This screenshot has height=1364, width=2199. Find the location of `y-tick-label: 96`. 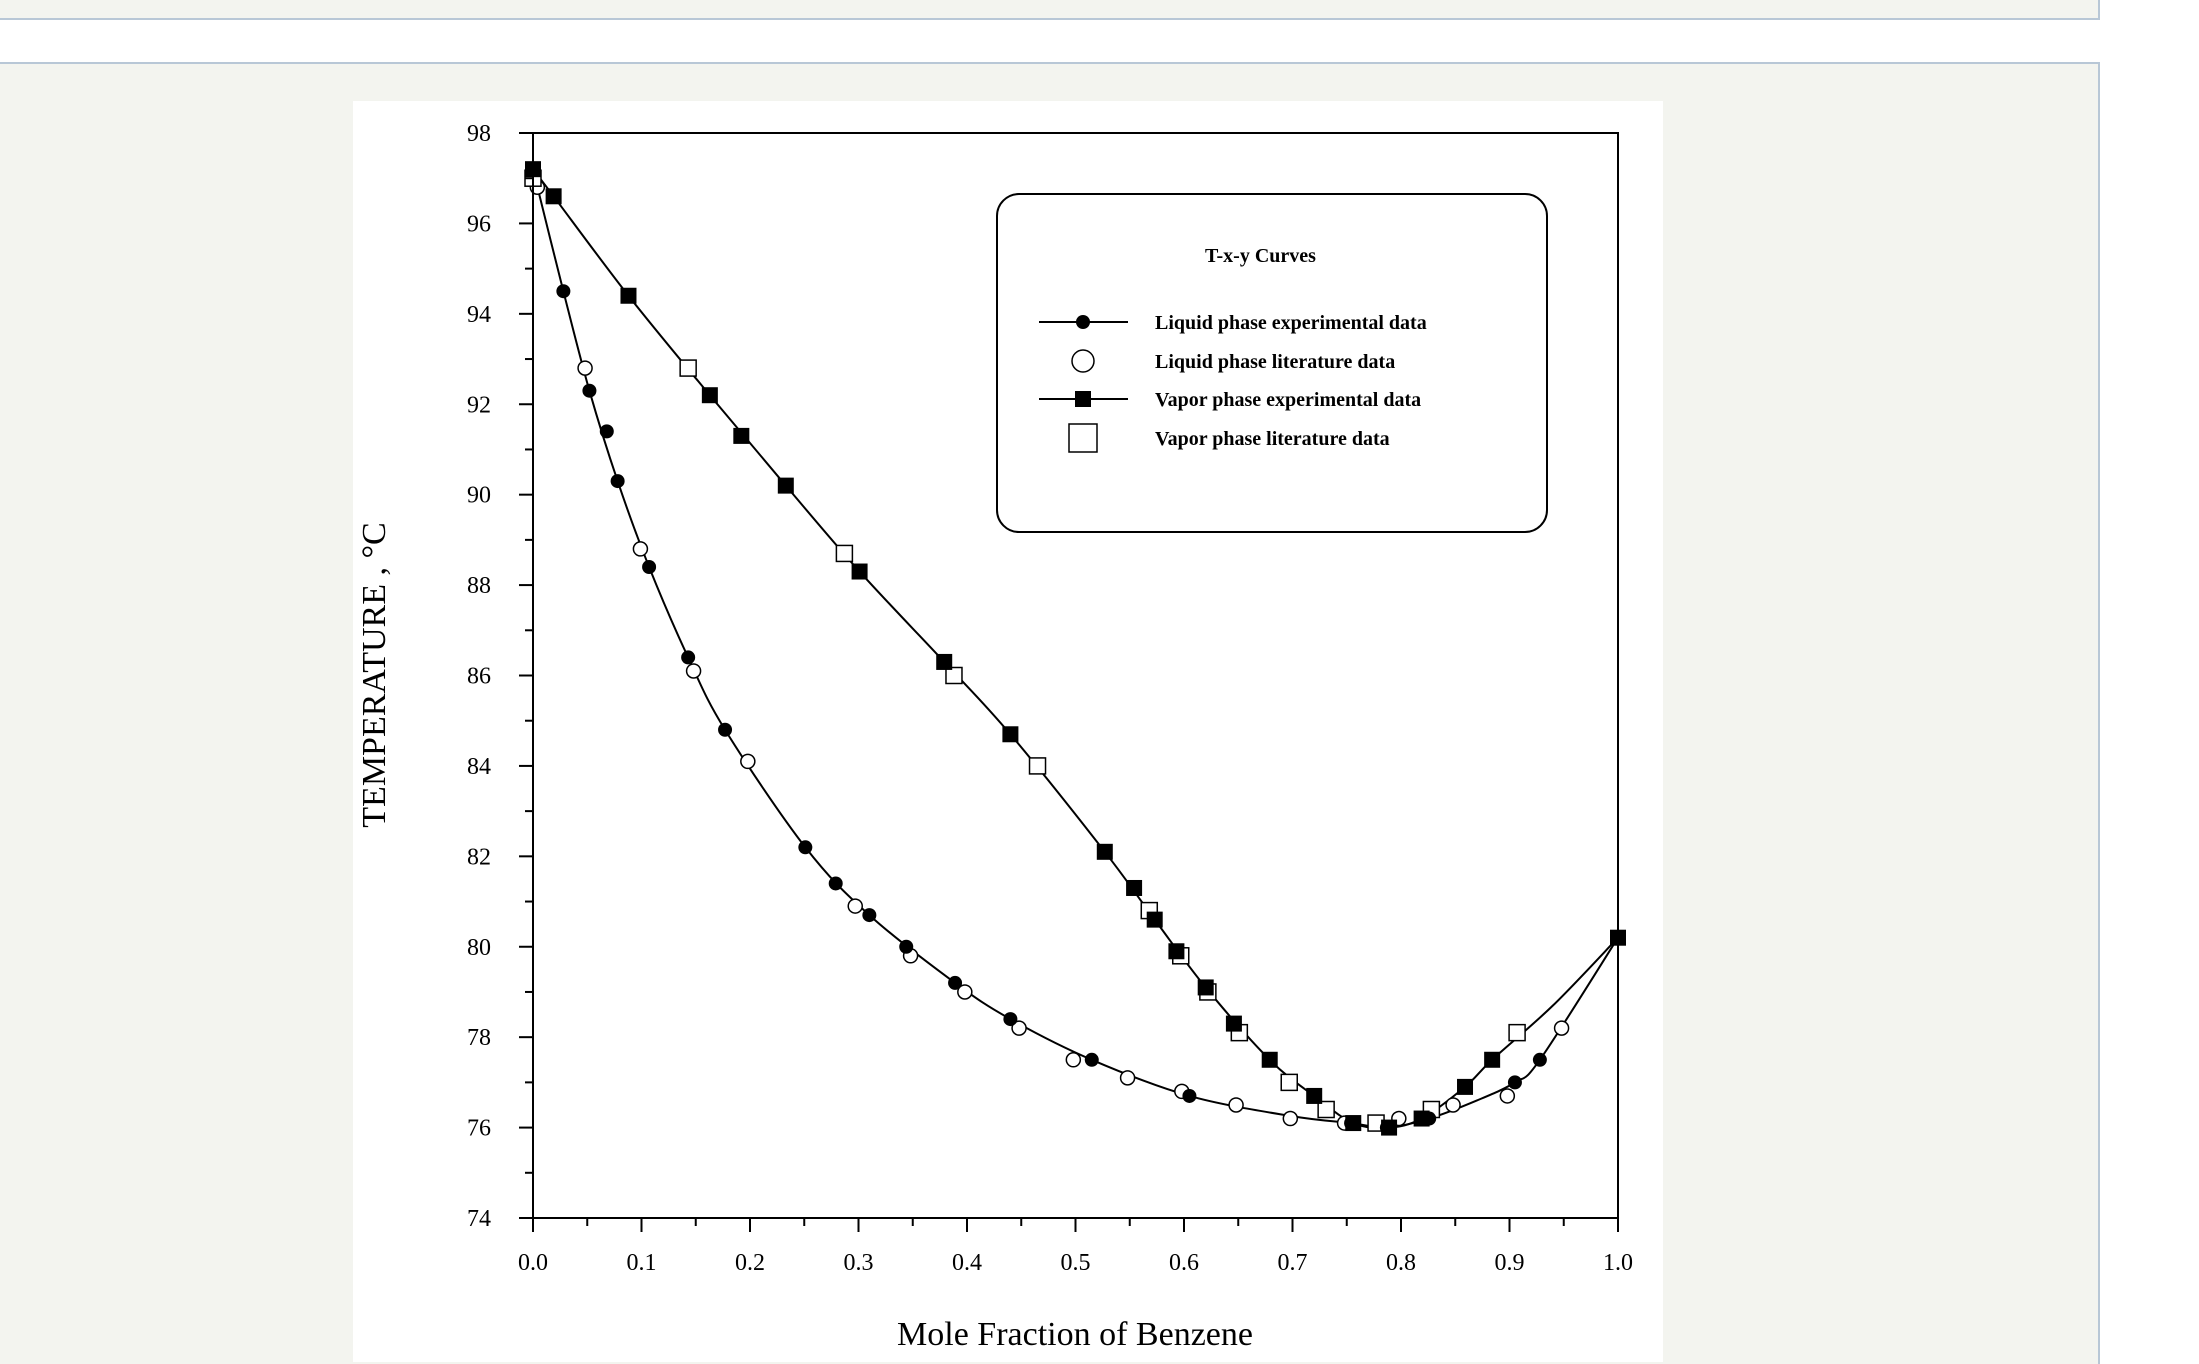

y-tick-label: 96 is located at coordinates (479, 224).